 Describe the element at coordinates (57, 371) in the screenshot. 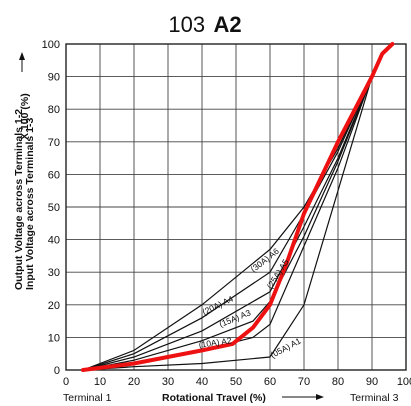

I see `y-tick-label: 0` at that location.